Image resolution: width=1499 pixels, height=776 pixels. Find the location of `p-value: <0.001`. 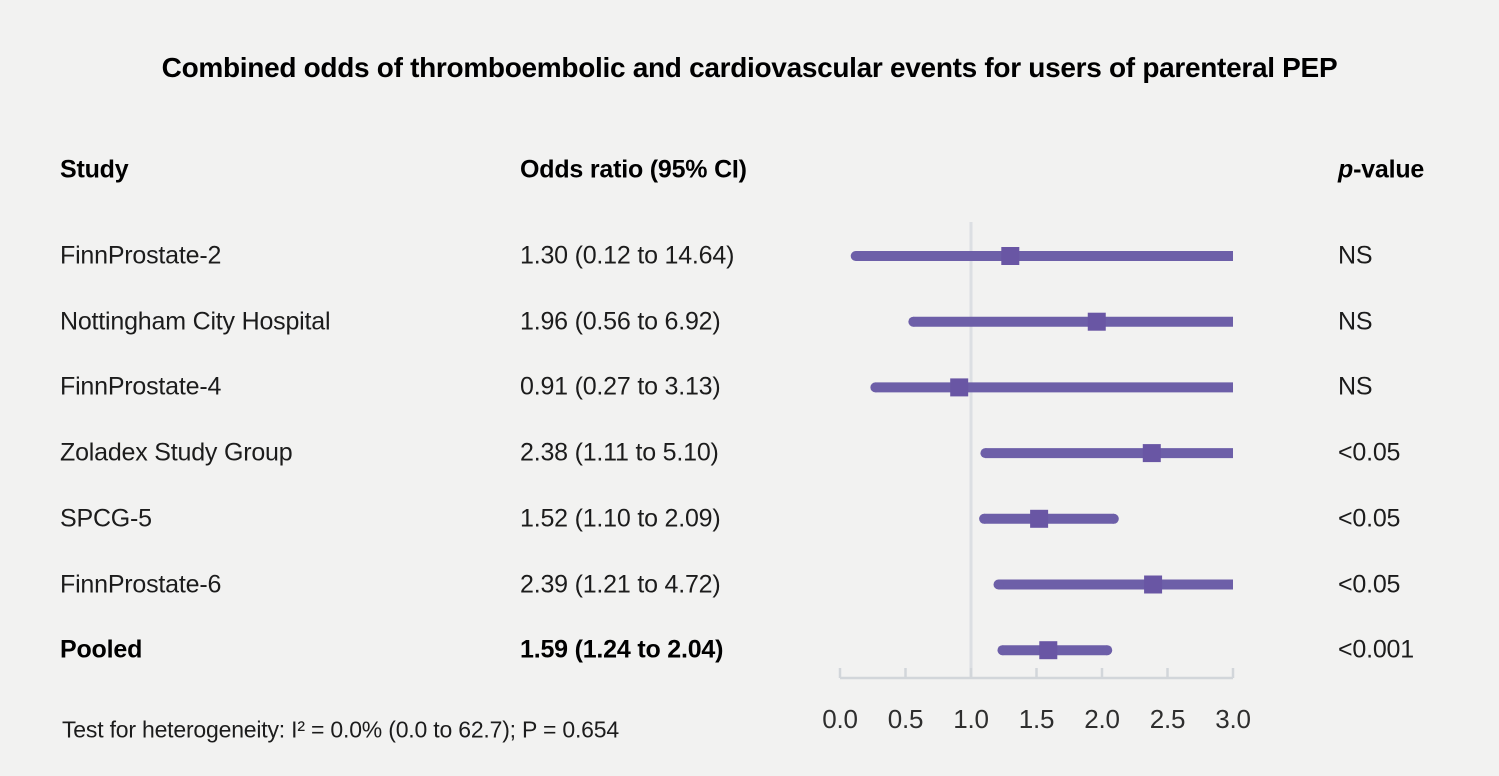

p-value: <0.001 is located at coordinates (1376, 649).